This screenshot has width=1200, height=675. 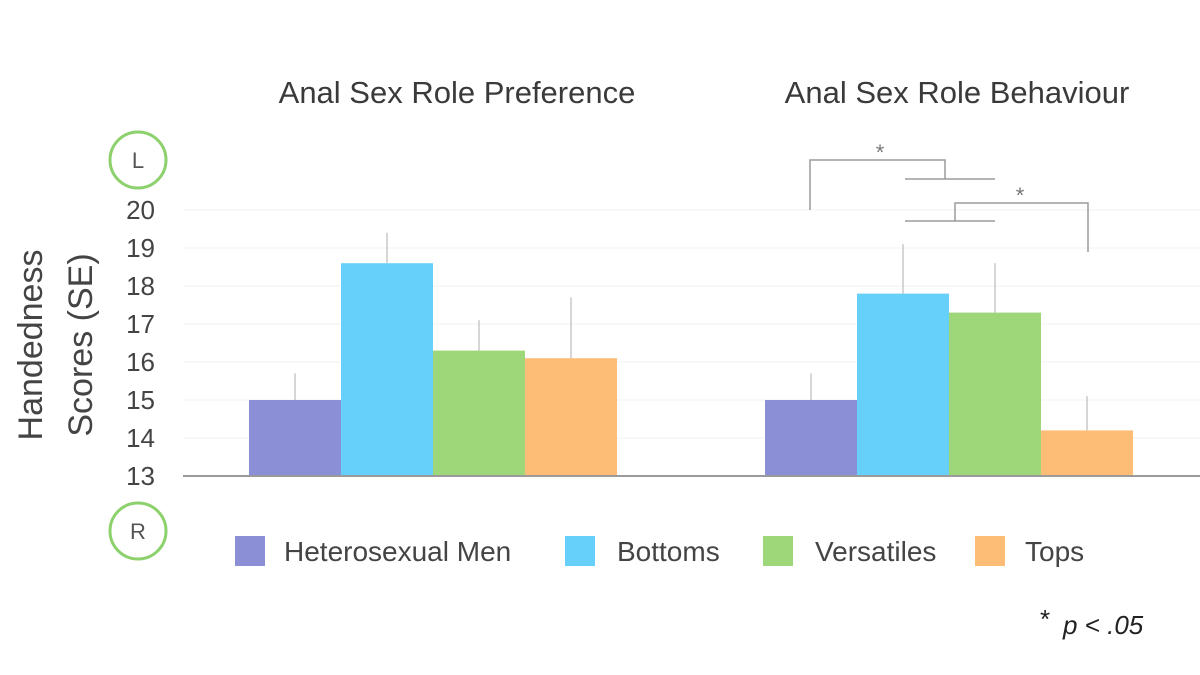 What do you see at coordinates (140, 324) in the screenshot?
I see `y-tick-label: 17` at bounding box center [140, 324].